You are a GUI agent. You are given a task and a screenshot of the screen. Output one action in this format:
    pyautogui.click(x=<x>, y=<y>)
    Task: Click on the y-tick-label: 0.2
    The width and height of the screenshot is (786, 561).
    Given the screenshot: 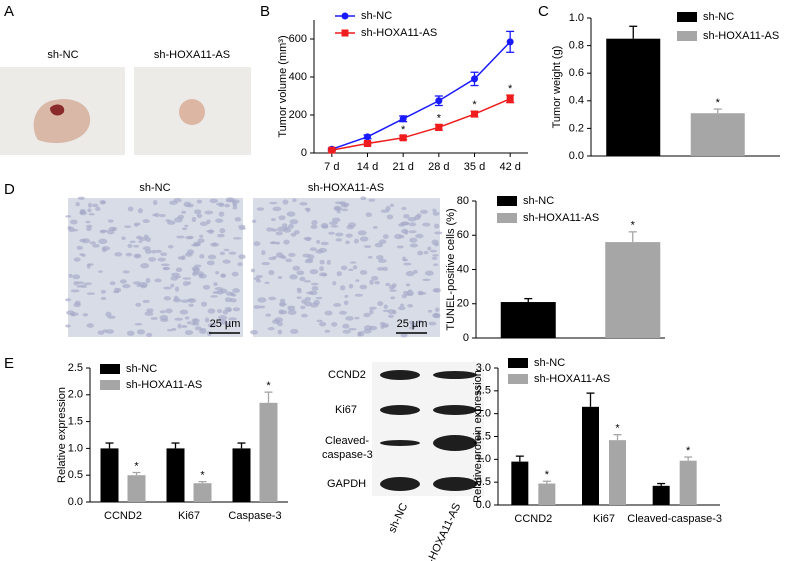 What is the action you would take?
    pyautogui.click(x=576, y=128)
    